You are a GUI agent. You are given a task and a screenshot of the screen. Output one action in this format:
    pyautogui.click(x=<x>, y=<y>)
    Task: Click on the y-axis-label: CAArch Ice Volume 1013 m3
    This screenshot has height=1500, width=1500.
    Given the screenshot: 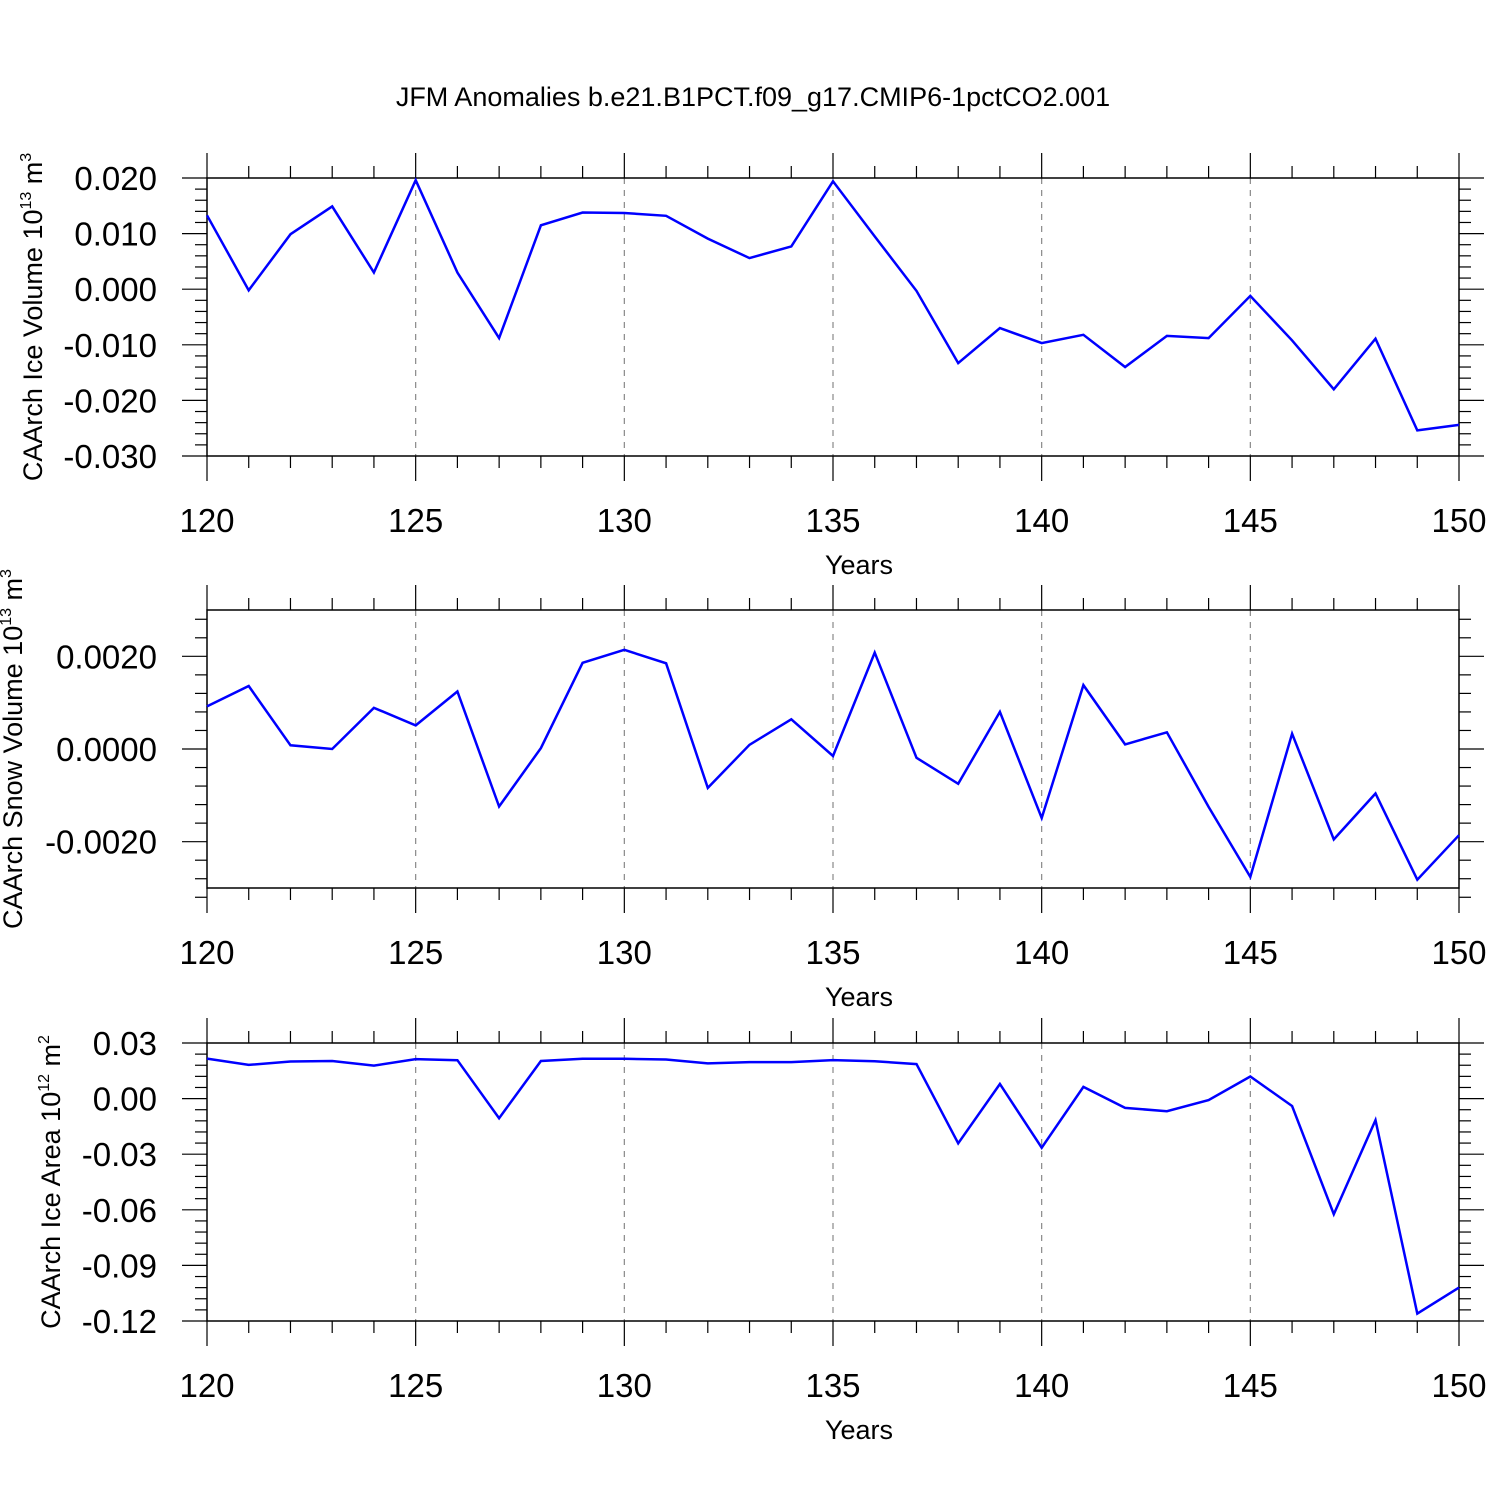 What is the action you would take?
    pyautogui.click(x=33, y=317)
    